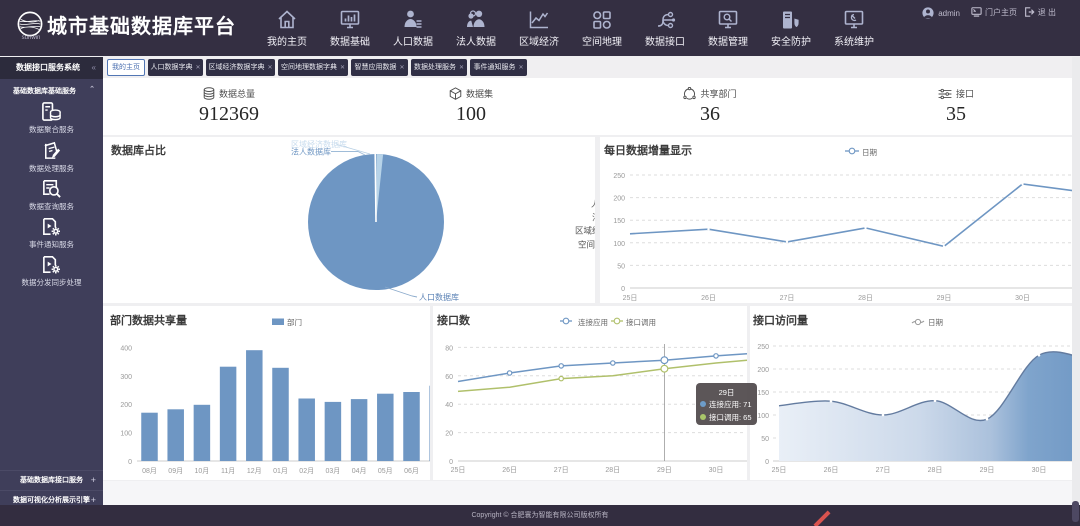 This screenshot has width=1080, height=526. What do you see at coordinates (280, 471) in the screenshot?
I see `svg-text: 01月` at bounding box center [280, 471].